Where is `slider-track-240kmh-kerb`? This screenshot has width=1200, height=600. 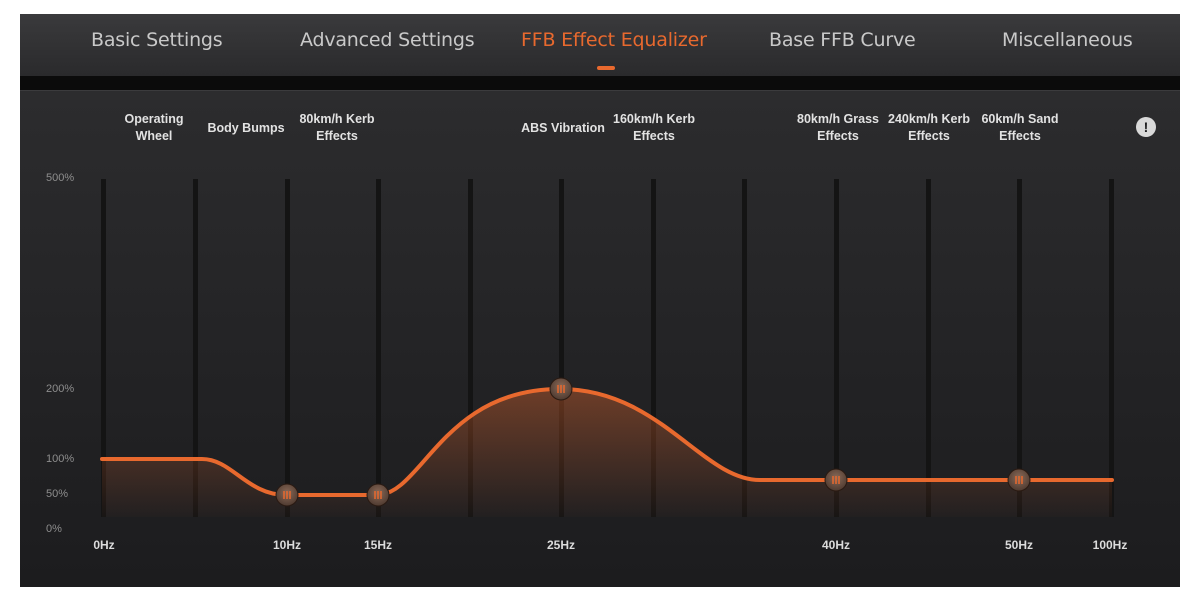 slider-track-240kmh-kerb is located at coordinates (928, 348).